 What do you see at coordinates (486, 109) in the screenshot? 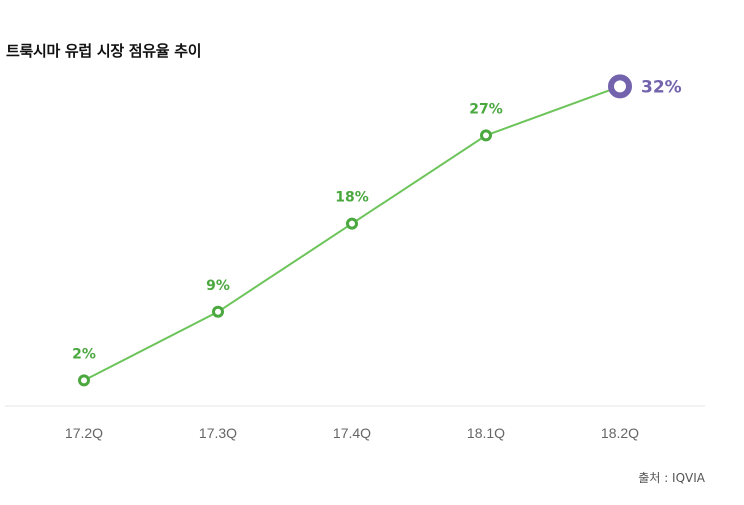
I see `data-label-18.1Q: 27%` at bounding box center [486, 109].